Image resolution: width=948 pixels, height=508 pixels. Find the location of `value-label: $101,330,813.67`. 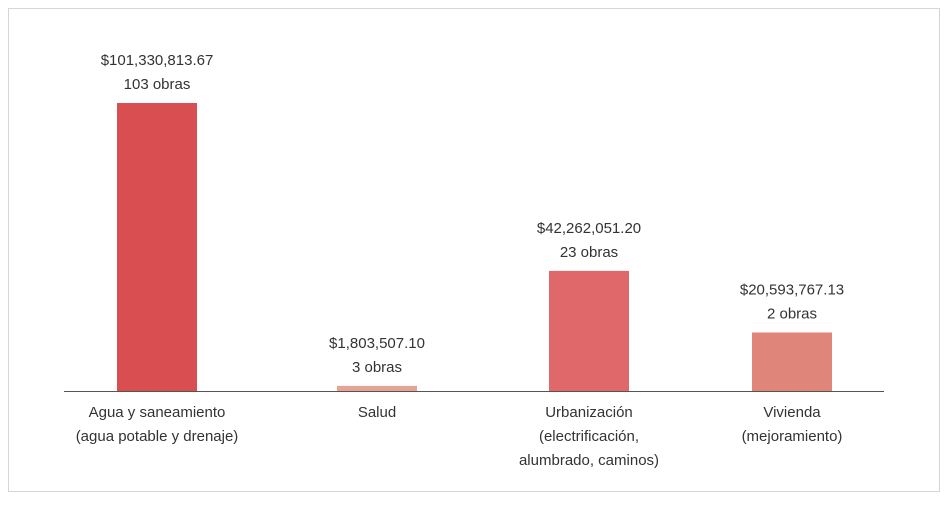

value-label: $101,330,813.67 is located at coordinates (157, 60).